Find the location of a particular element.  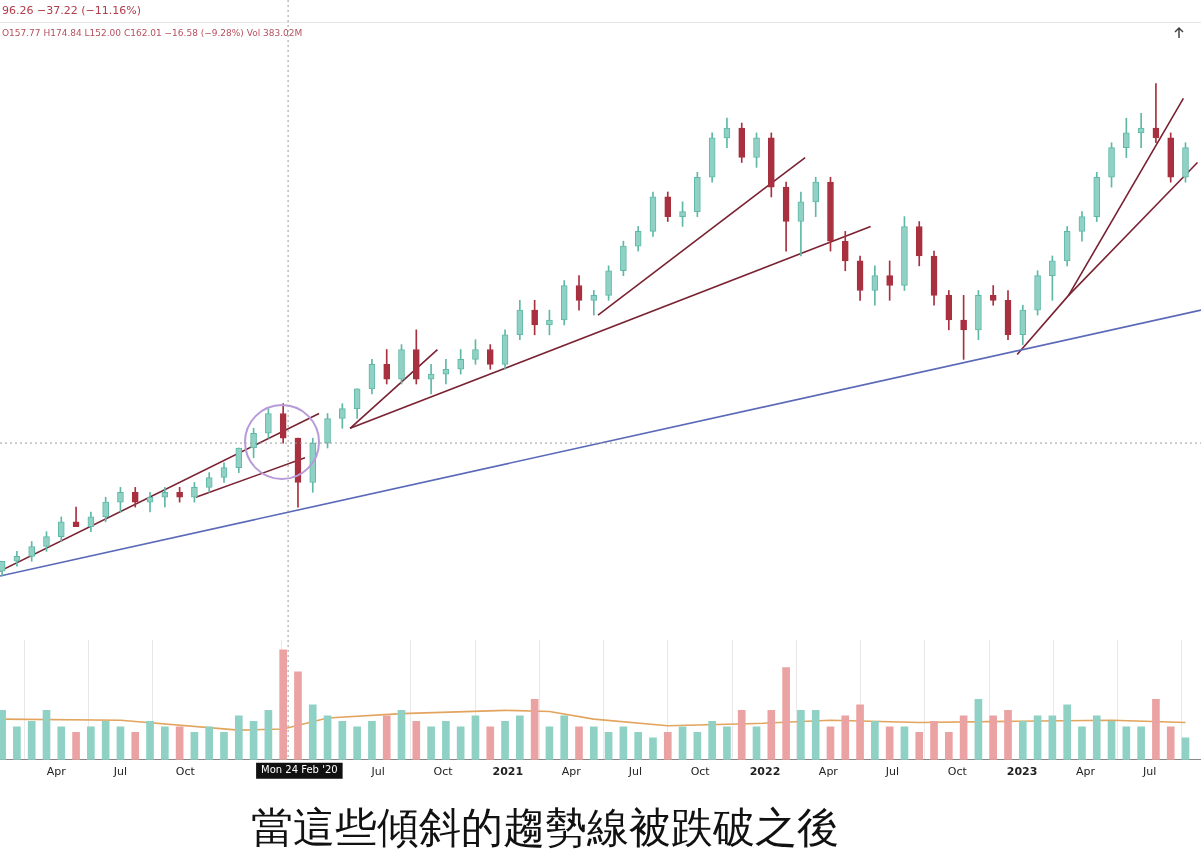

text: 當這些傾斜的趨勢線被跌破之後 is located at coordinates (545, 828).